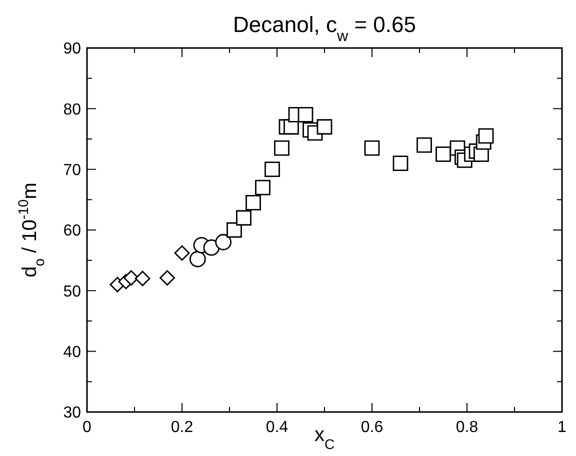  What do you see at coordinates (324, 438) in the screenshot?
I see `x-axis-title: x$_{C}$` at bounding box center [324, 438].